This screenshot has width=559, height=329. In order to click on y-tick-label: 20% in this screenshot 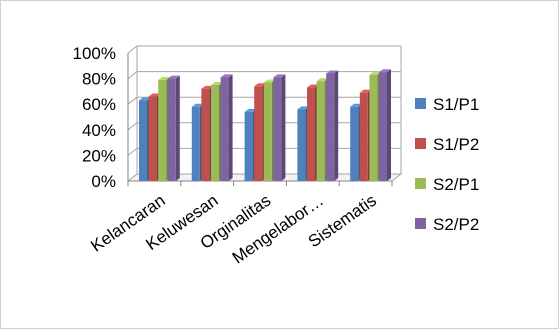, I will do `click(99, 155)`.